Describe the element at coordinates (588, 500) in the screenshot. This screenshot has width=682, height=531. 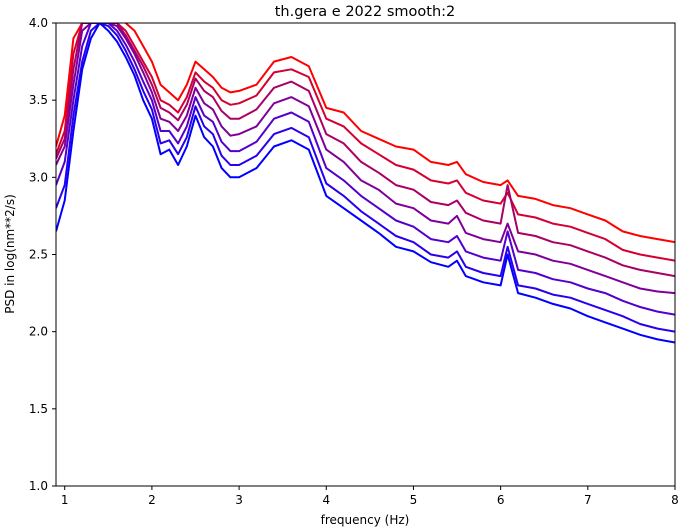
I see `x-tick-label: 7` at that location.